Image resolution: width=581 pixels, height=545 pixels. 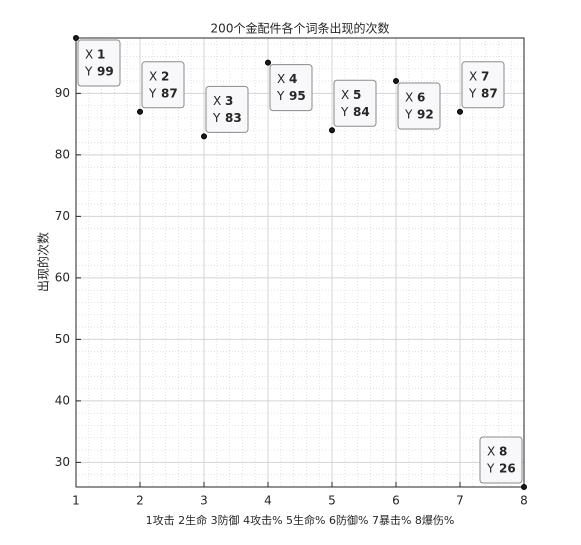 What do you see at coordinates (300, 28) in the screenshot?
I see `chart-title: 200个金配件各个词条出现的次数` at bounding box center [300, 28].